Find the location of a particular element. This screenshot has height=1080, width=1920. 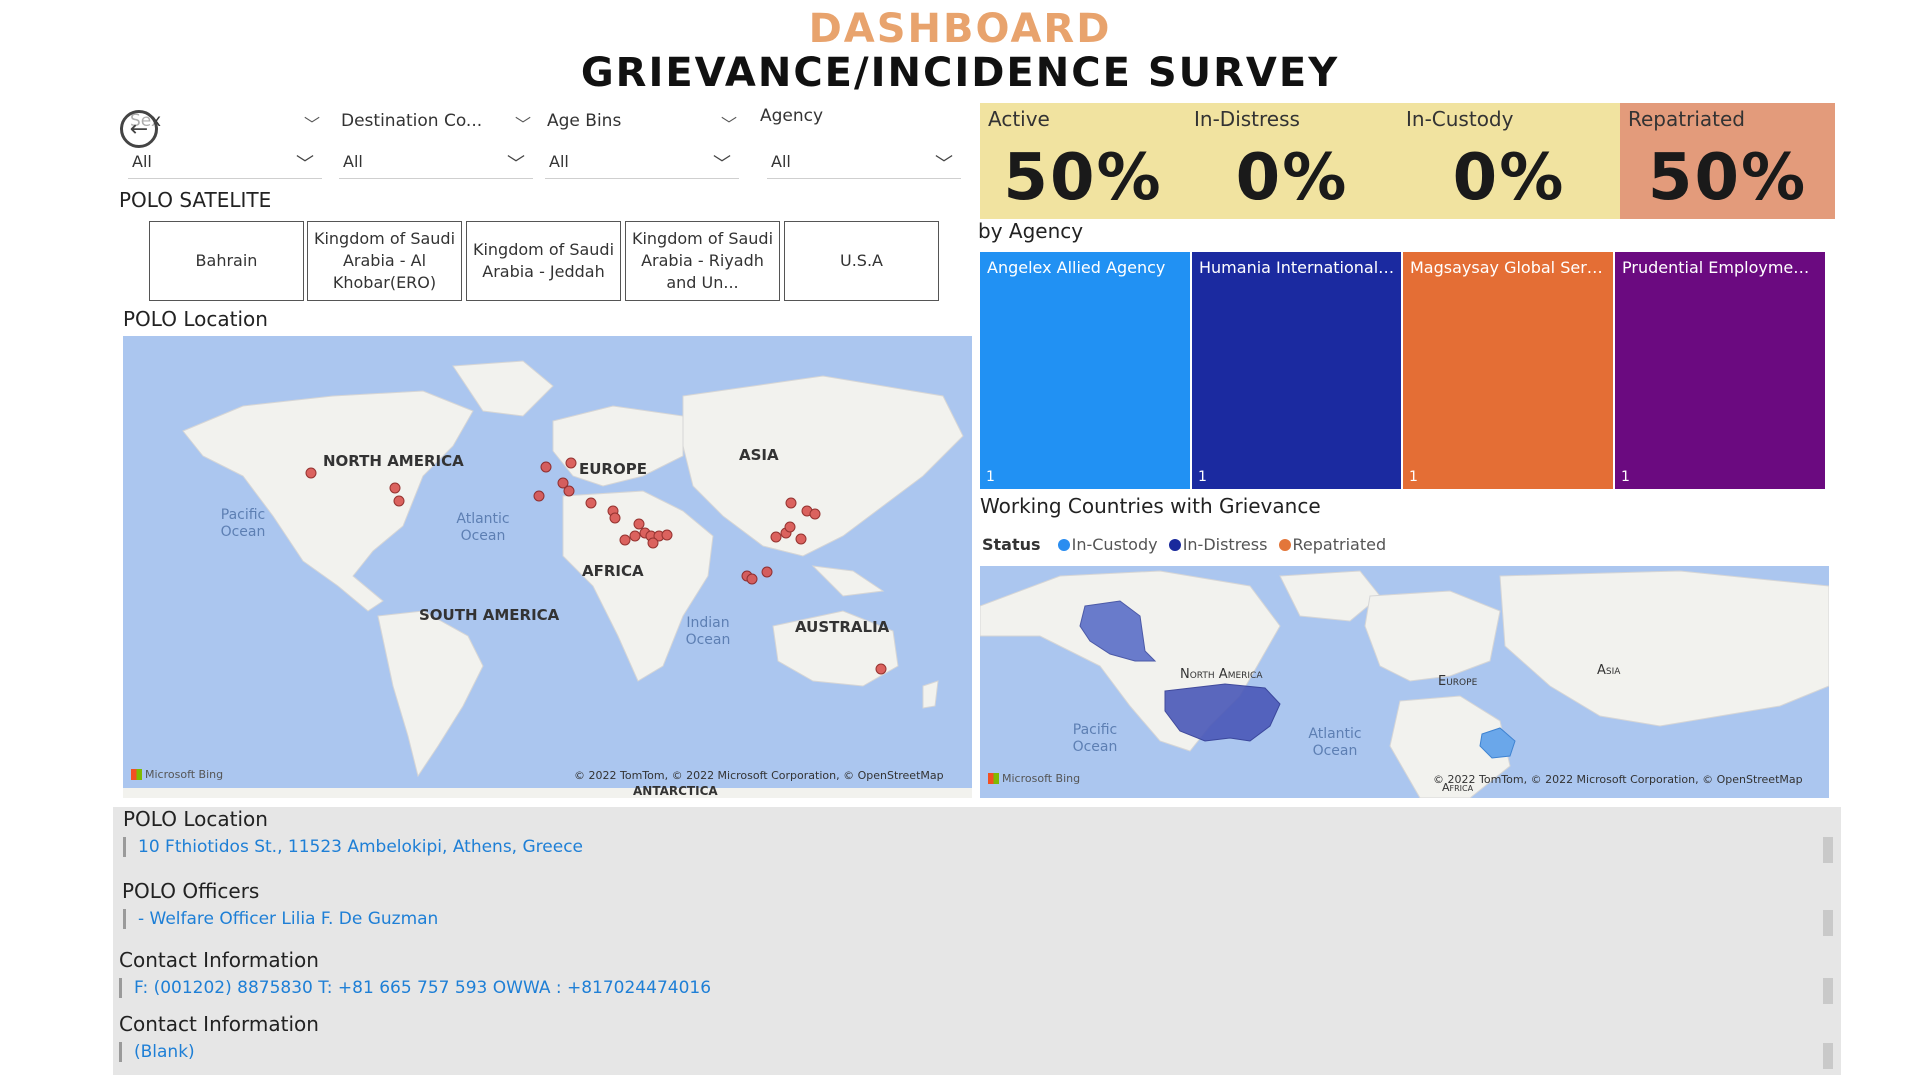

map-label-asia: ASIA is located at coordinates (759, 455).